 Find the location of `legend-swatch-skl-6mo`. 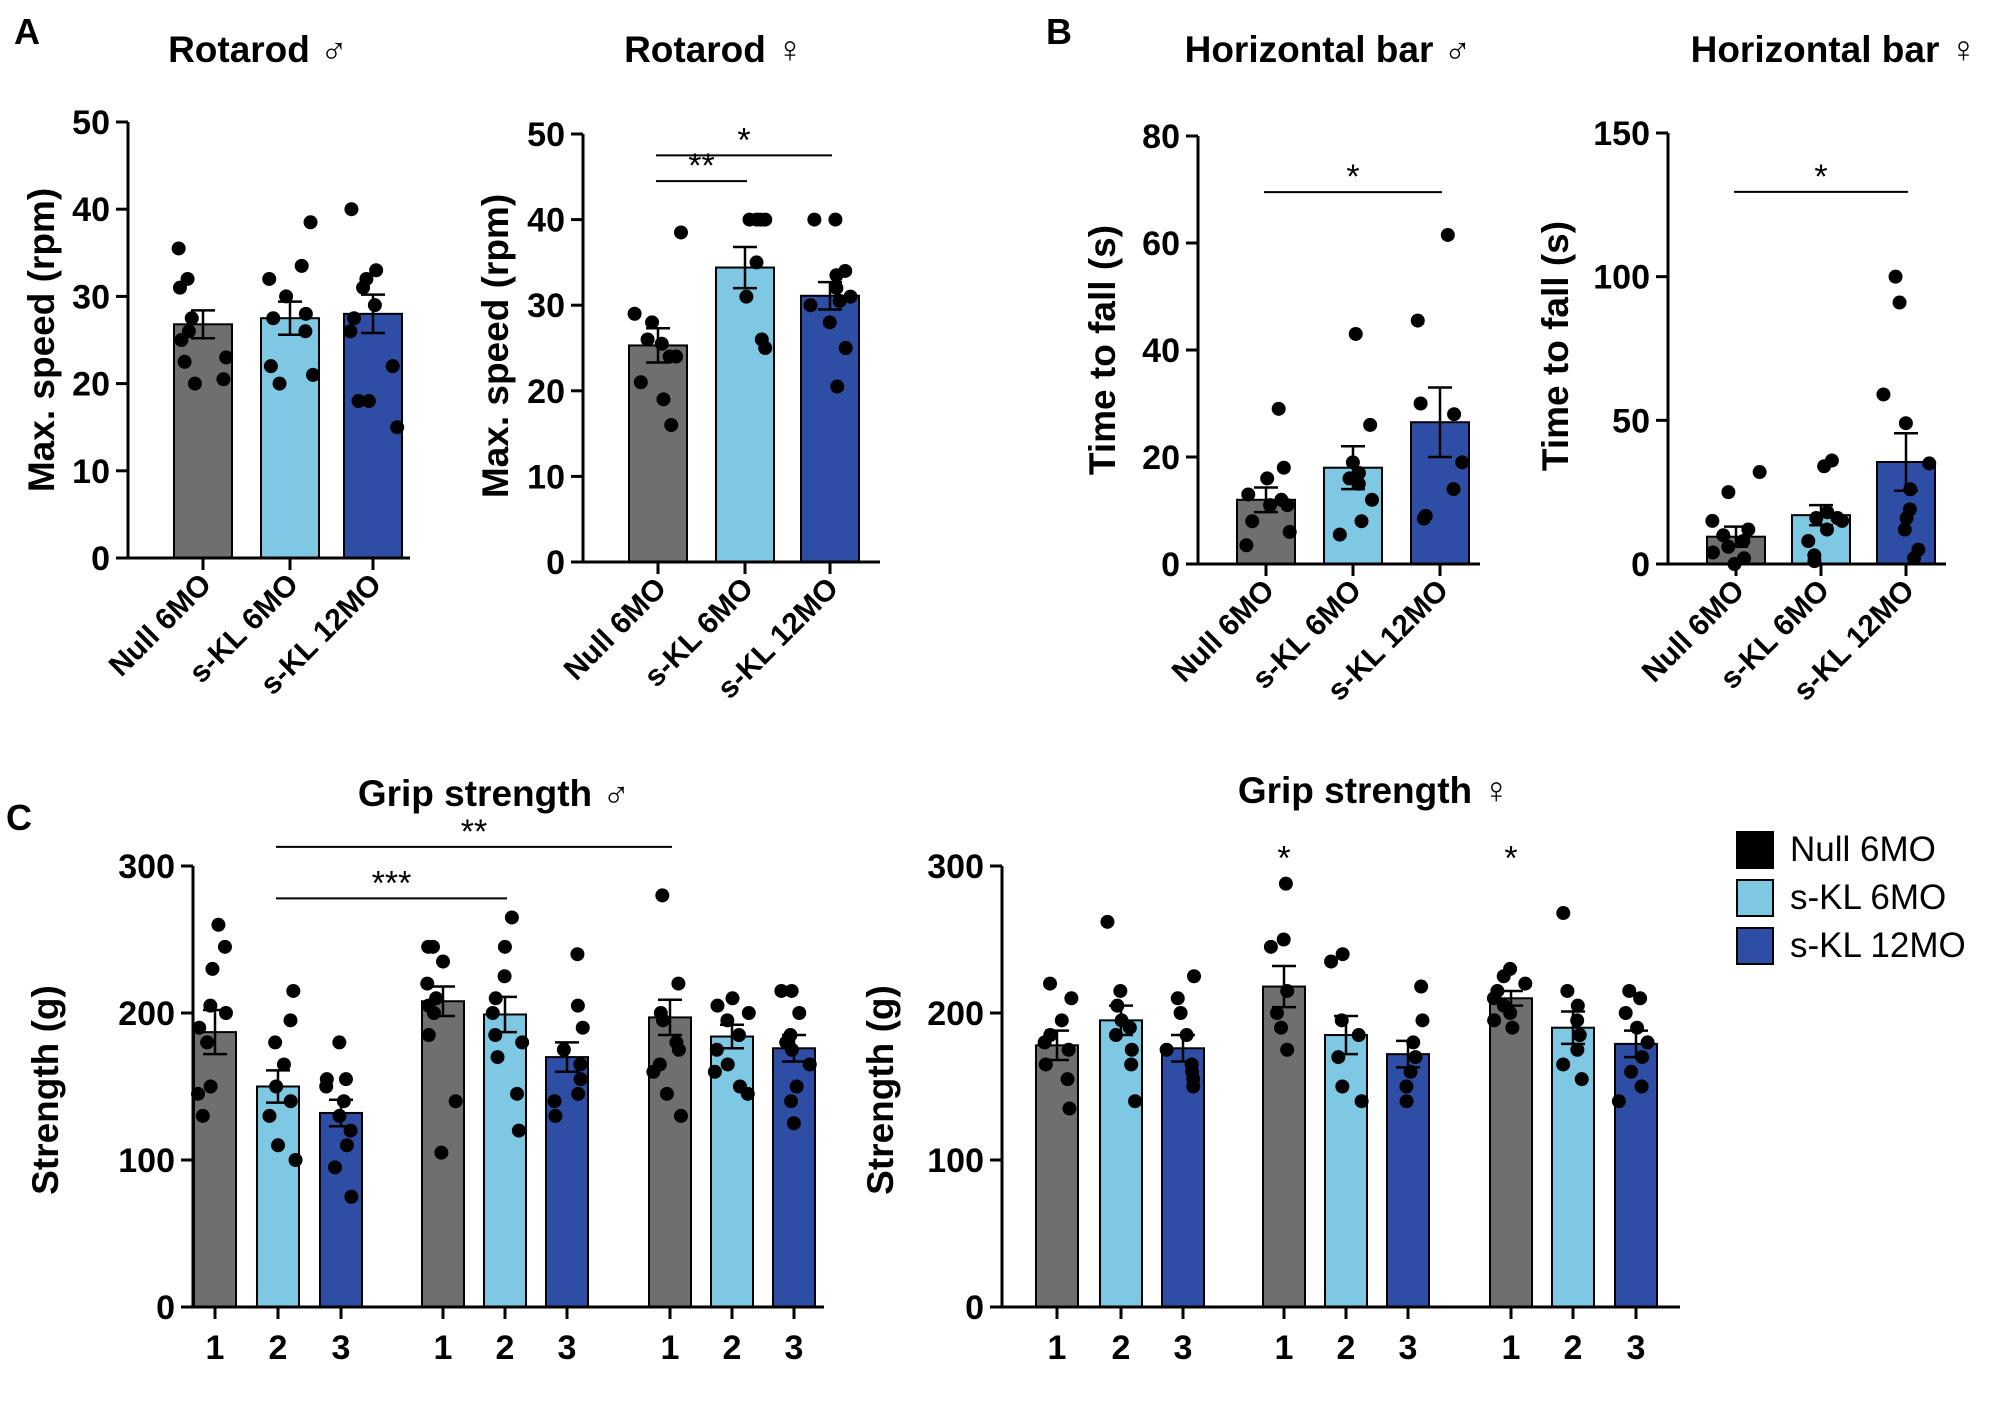

legend-swatch-skl-6mo is located at coordinates (1755, 898).